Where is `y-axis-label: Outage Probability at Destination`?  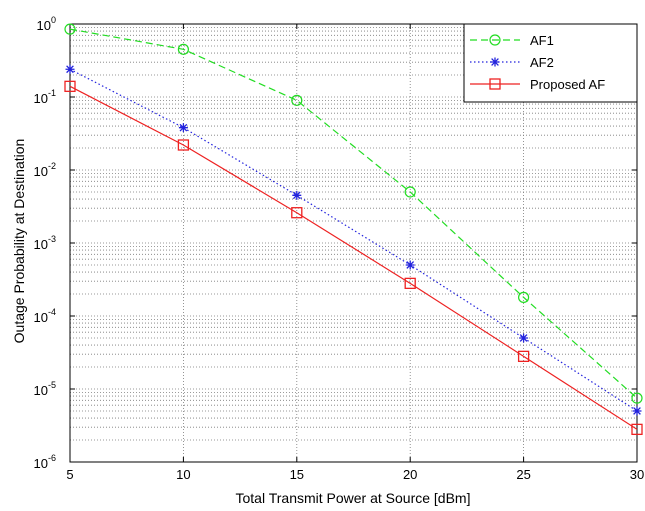
y-axis-label: Outage Probability at Destination is located at coordinates (19, 241).